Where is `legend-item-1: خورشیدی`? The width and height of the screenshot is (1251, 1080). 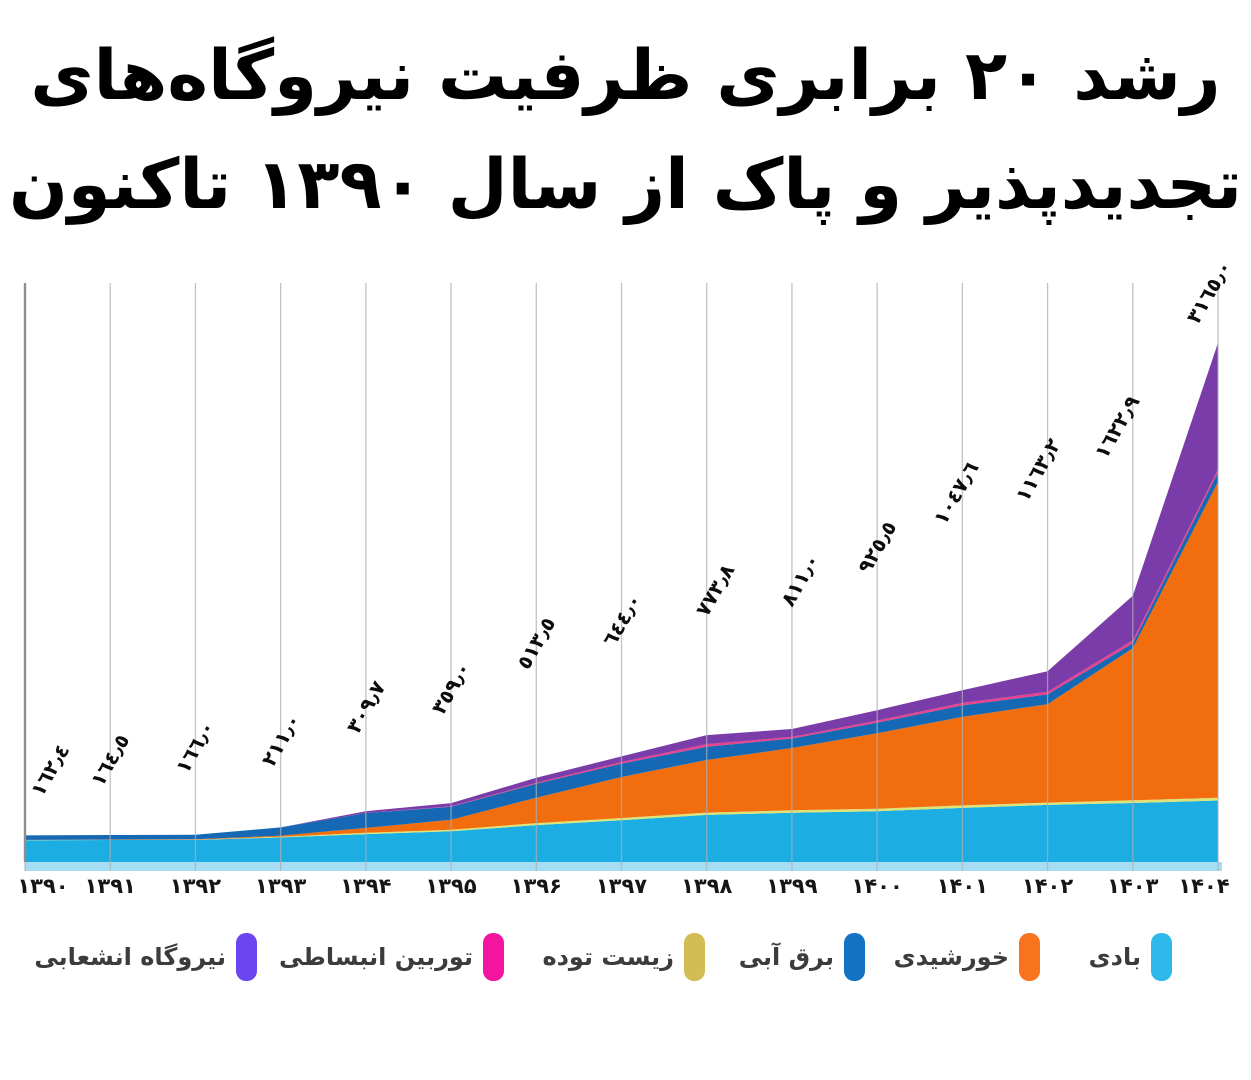 legend-item-1: خورشیدی is located at coordinates (967, 957).